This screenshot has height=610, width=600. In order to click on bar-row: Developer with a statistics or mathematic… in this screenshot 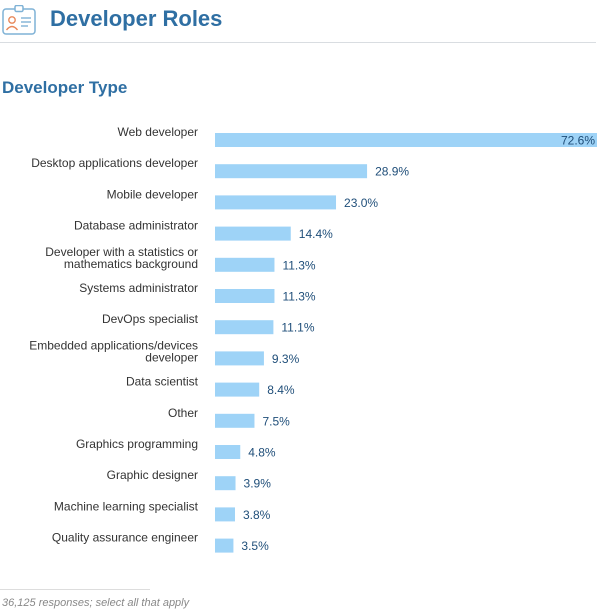, I will do `click(180, 258)`.